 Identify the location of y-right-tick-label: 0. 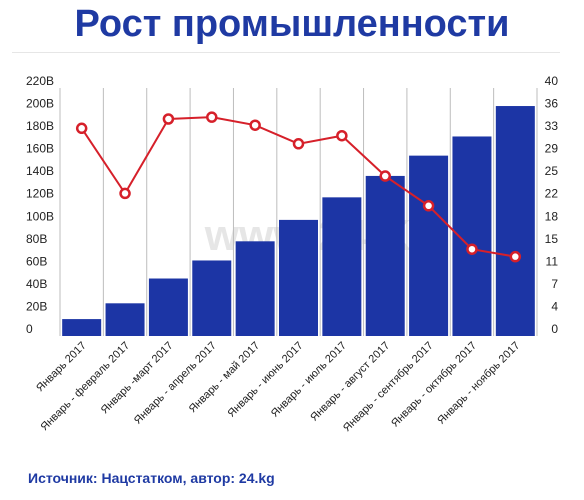
(554, 329).